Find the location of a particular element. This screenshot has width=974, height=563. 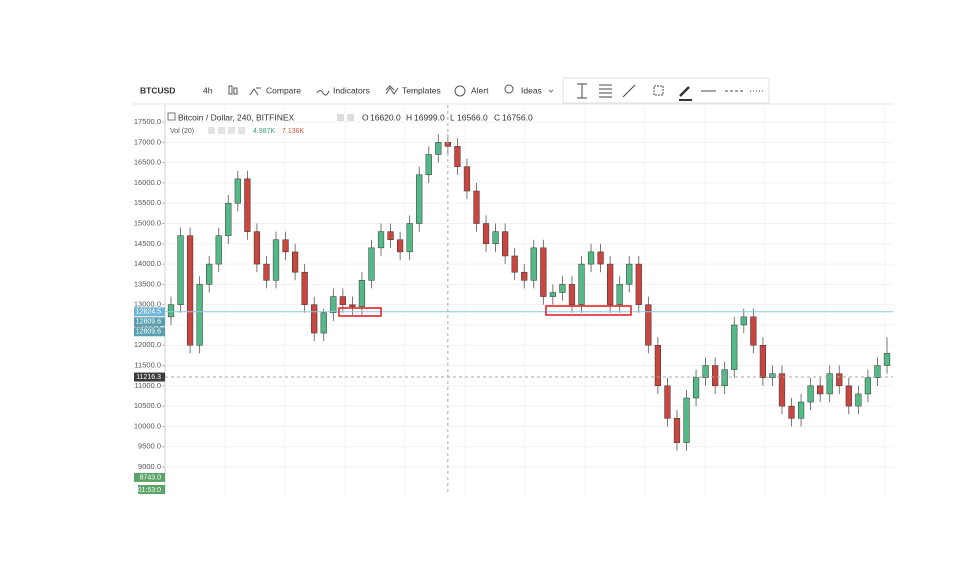

ohlc-value: 16999.0 is located at coordinates (429, 117).